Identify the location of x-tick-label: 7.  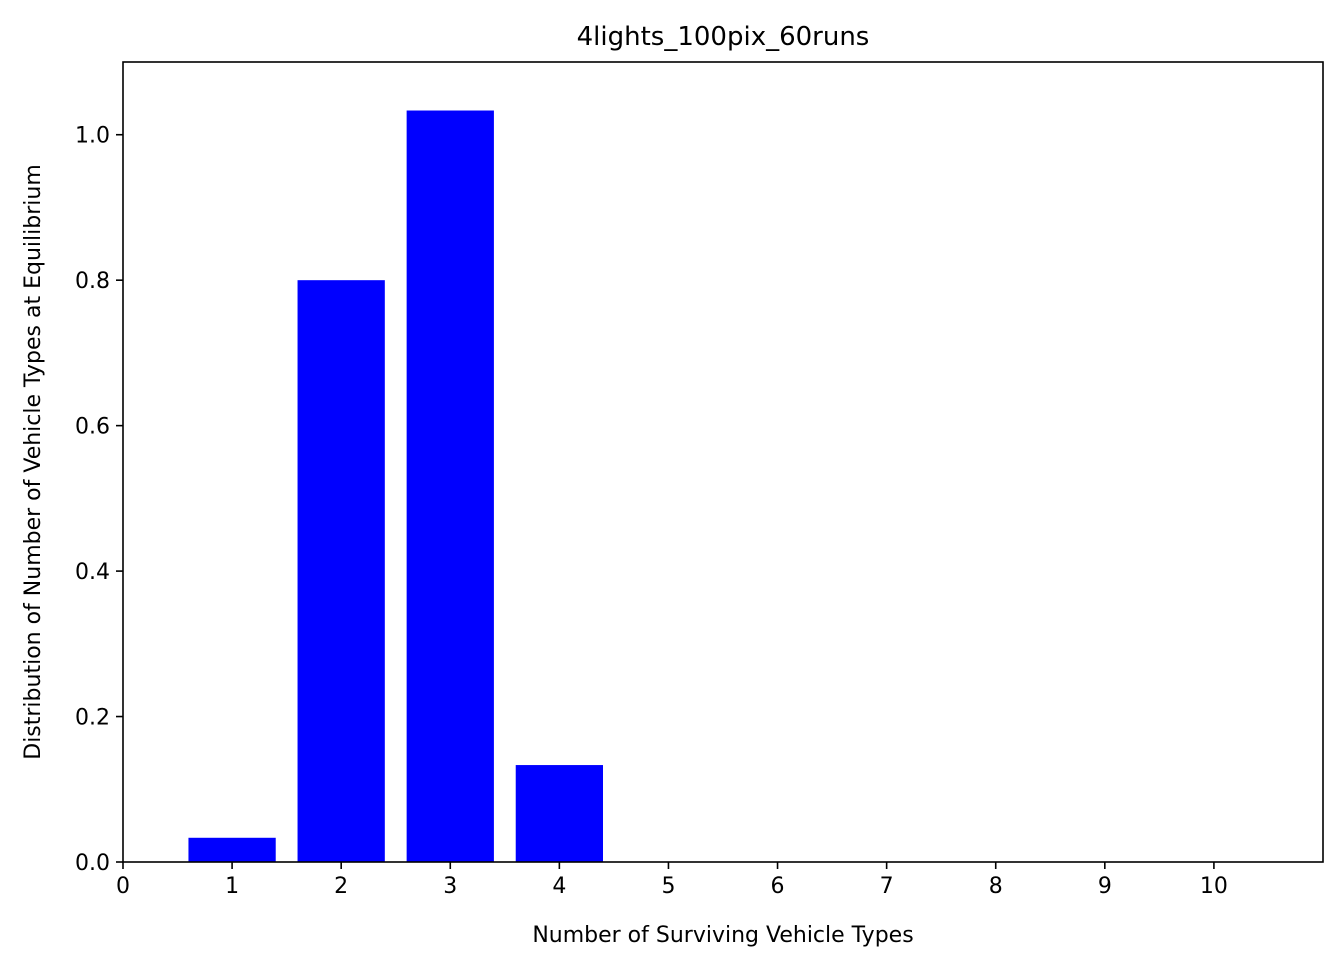
(887, 886).